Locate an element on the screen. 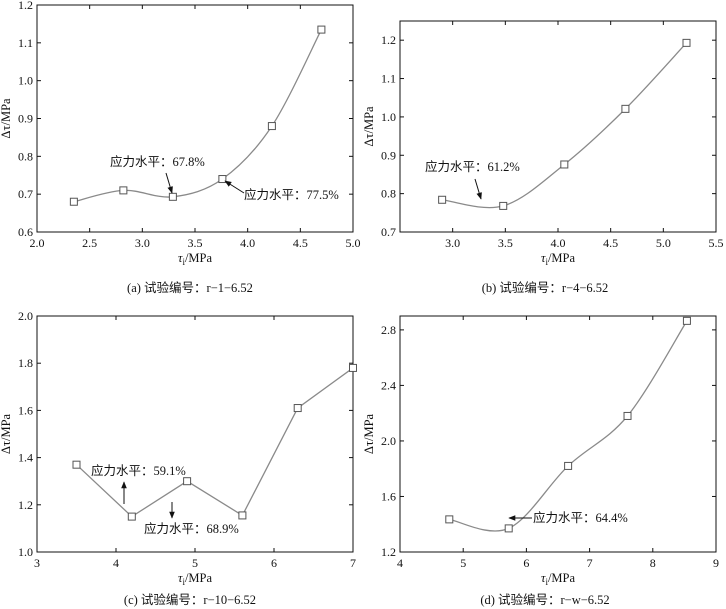 The height and width of the screenshot is (609, 726). y-tick-label: 0.6 is located at coordinates (25, 232).